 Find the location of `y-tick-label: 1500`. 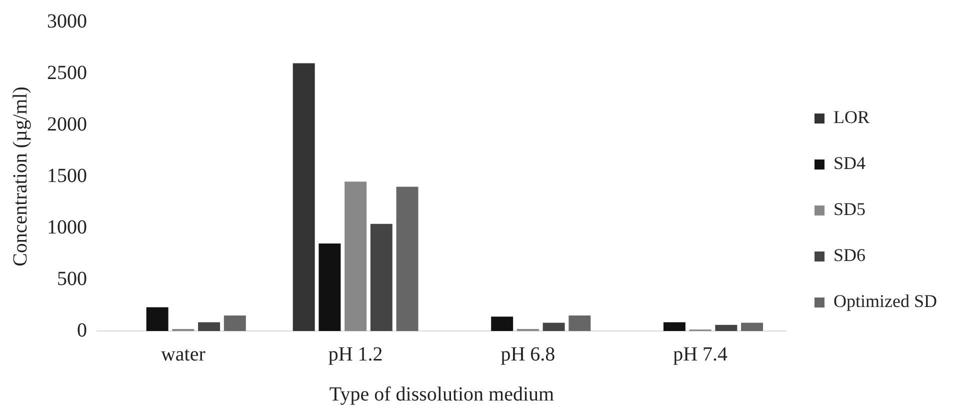

y-tick-label: 1500 is located at coordinates (67, 175).